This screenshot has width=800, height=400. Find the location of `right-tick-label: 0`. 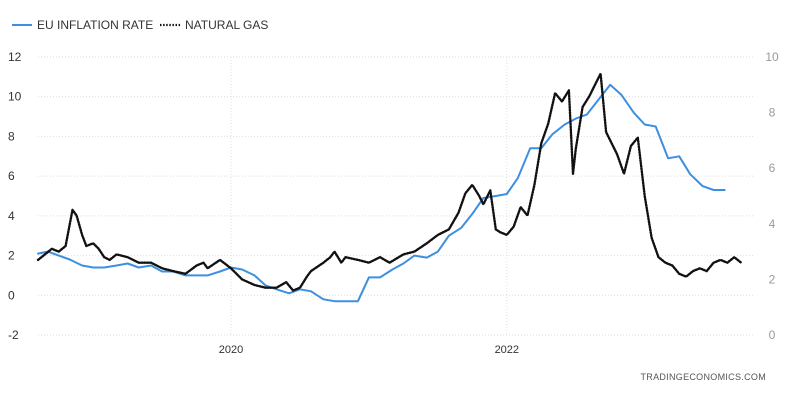

right-tick-label: 0 is located at coordinates (772, 335).